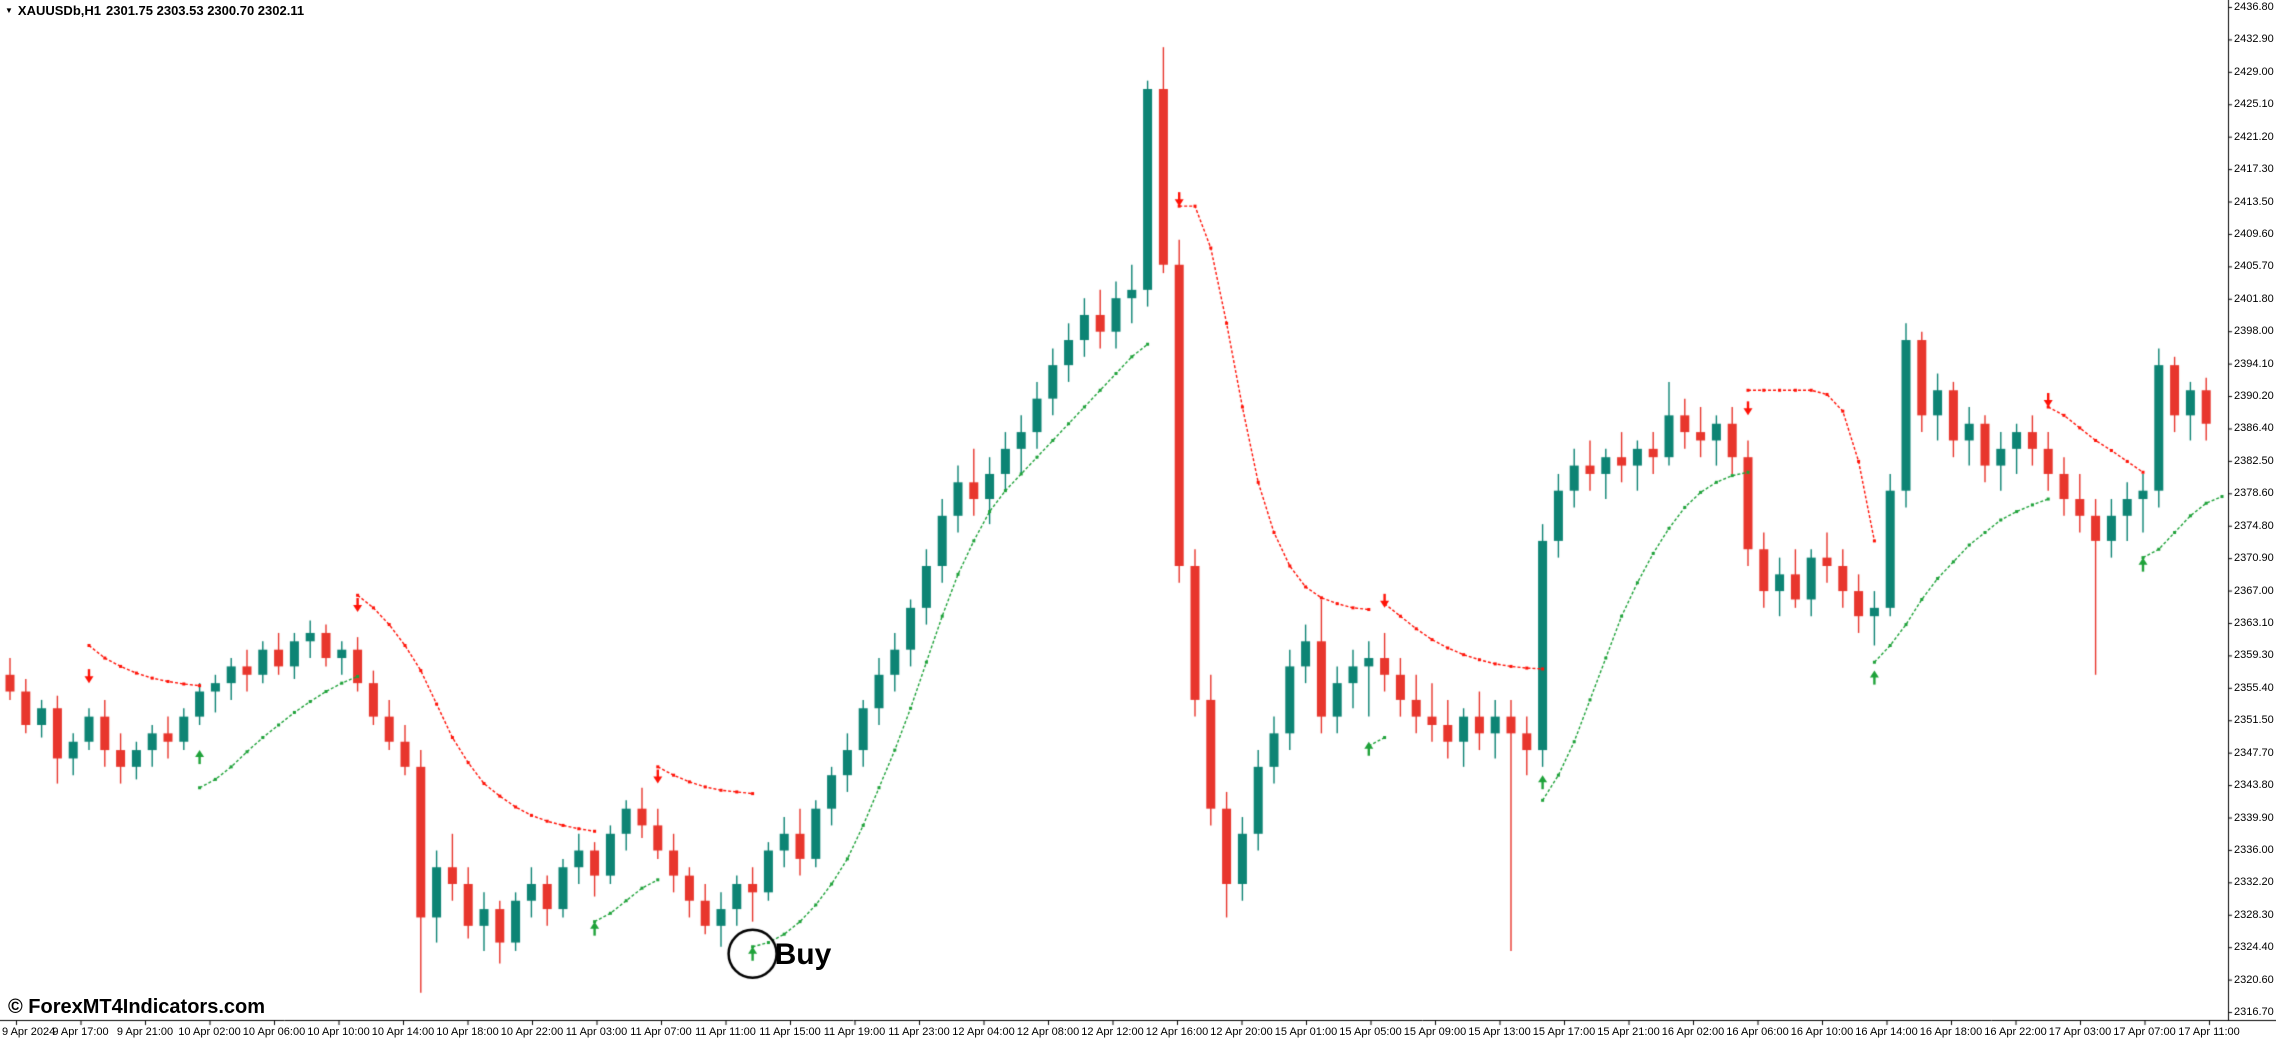  Describe the element at coordinates (2254, 882) in the screenshot. I see `price-axis-label: 2332.20` at that location.